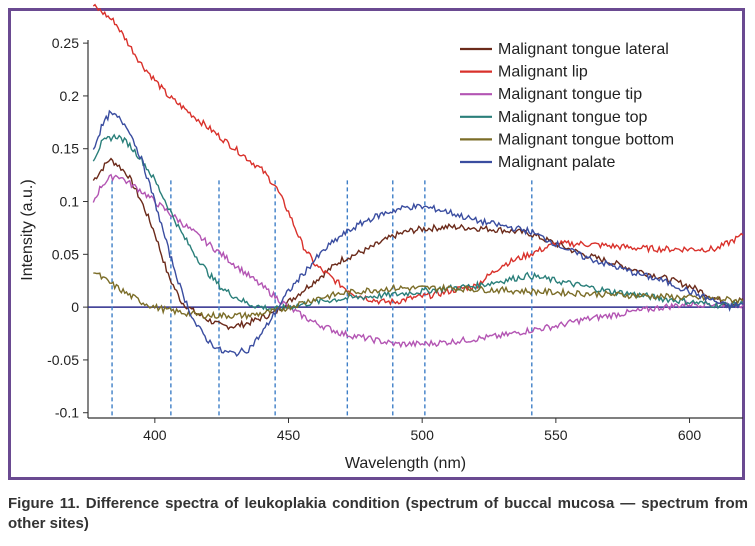 The height and width of the screenshot is (546, 755). Describe the element at coordinates (573, 117) in the screenshot. I see `legend-label: Malignant tongue top` at that location.